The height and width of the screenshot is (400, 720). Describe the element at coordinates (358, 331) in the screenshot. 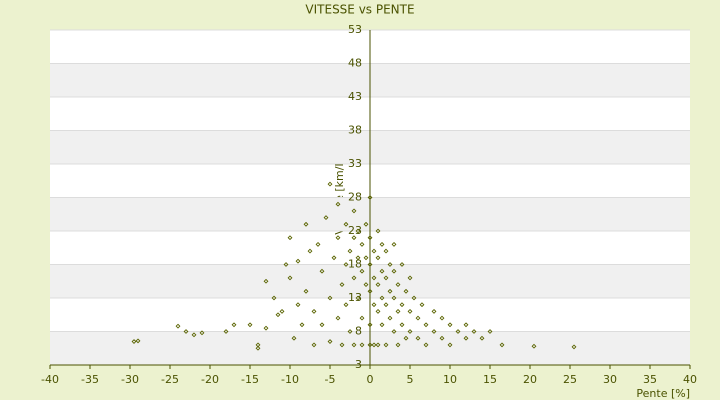

I see `y-tick-label: 8` at that location.